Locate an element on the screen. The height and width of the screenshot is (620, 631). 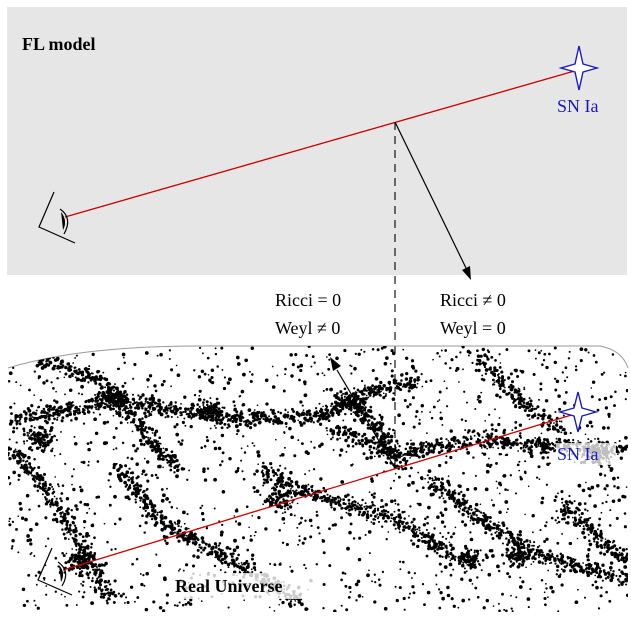
survey-outline is located at coordinates (318, 357).